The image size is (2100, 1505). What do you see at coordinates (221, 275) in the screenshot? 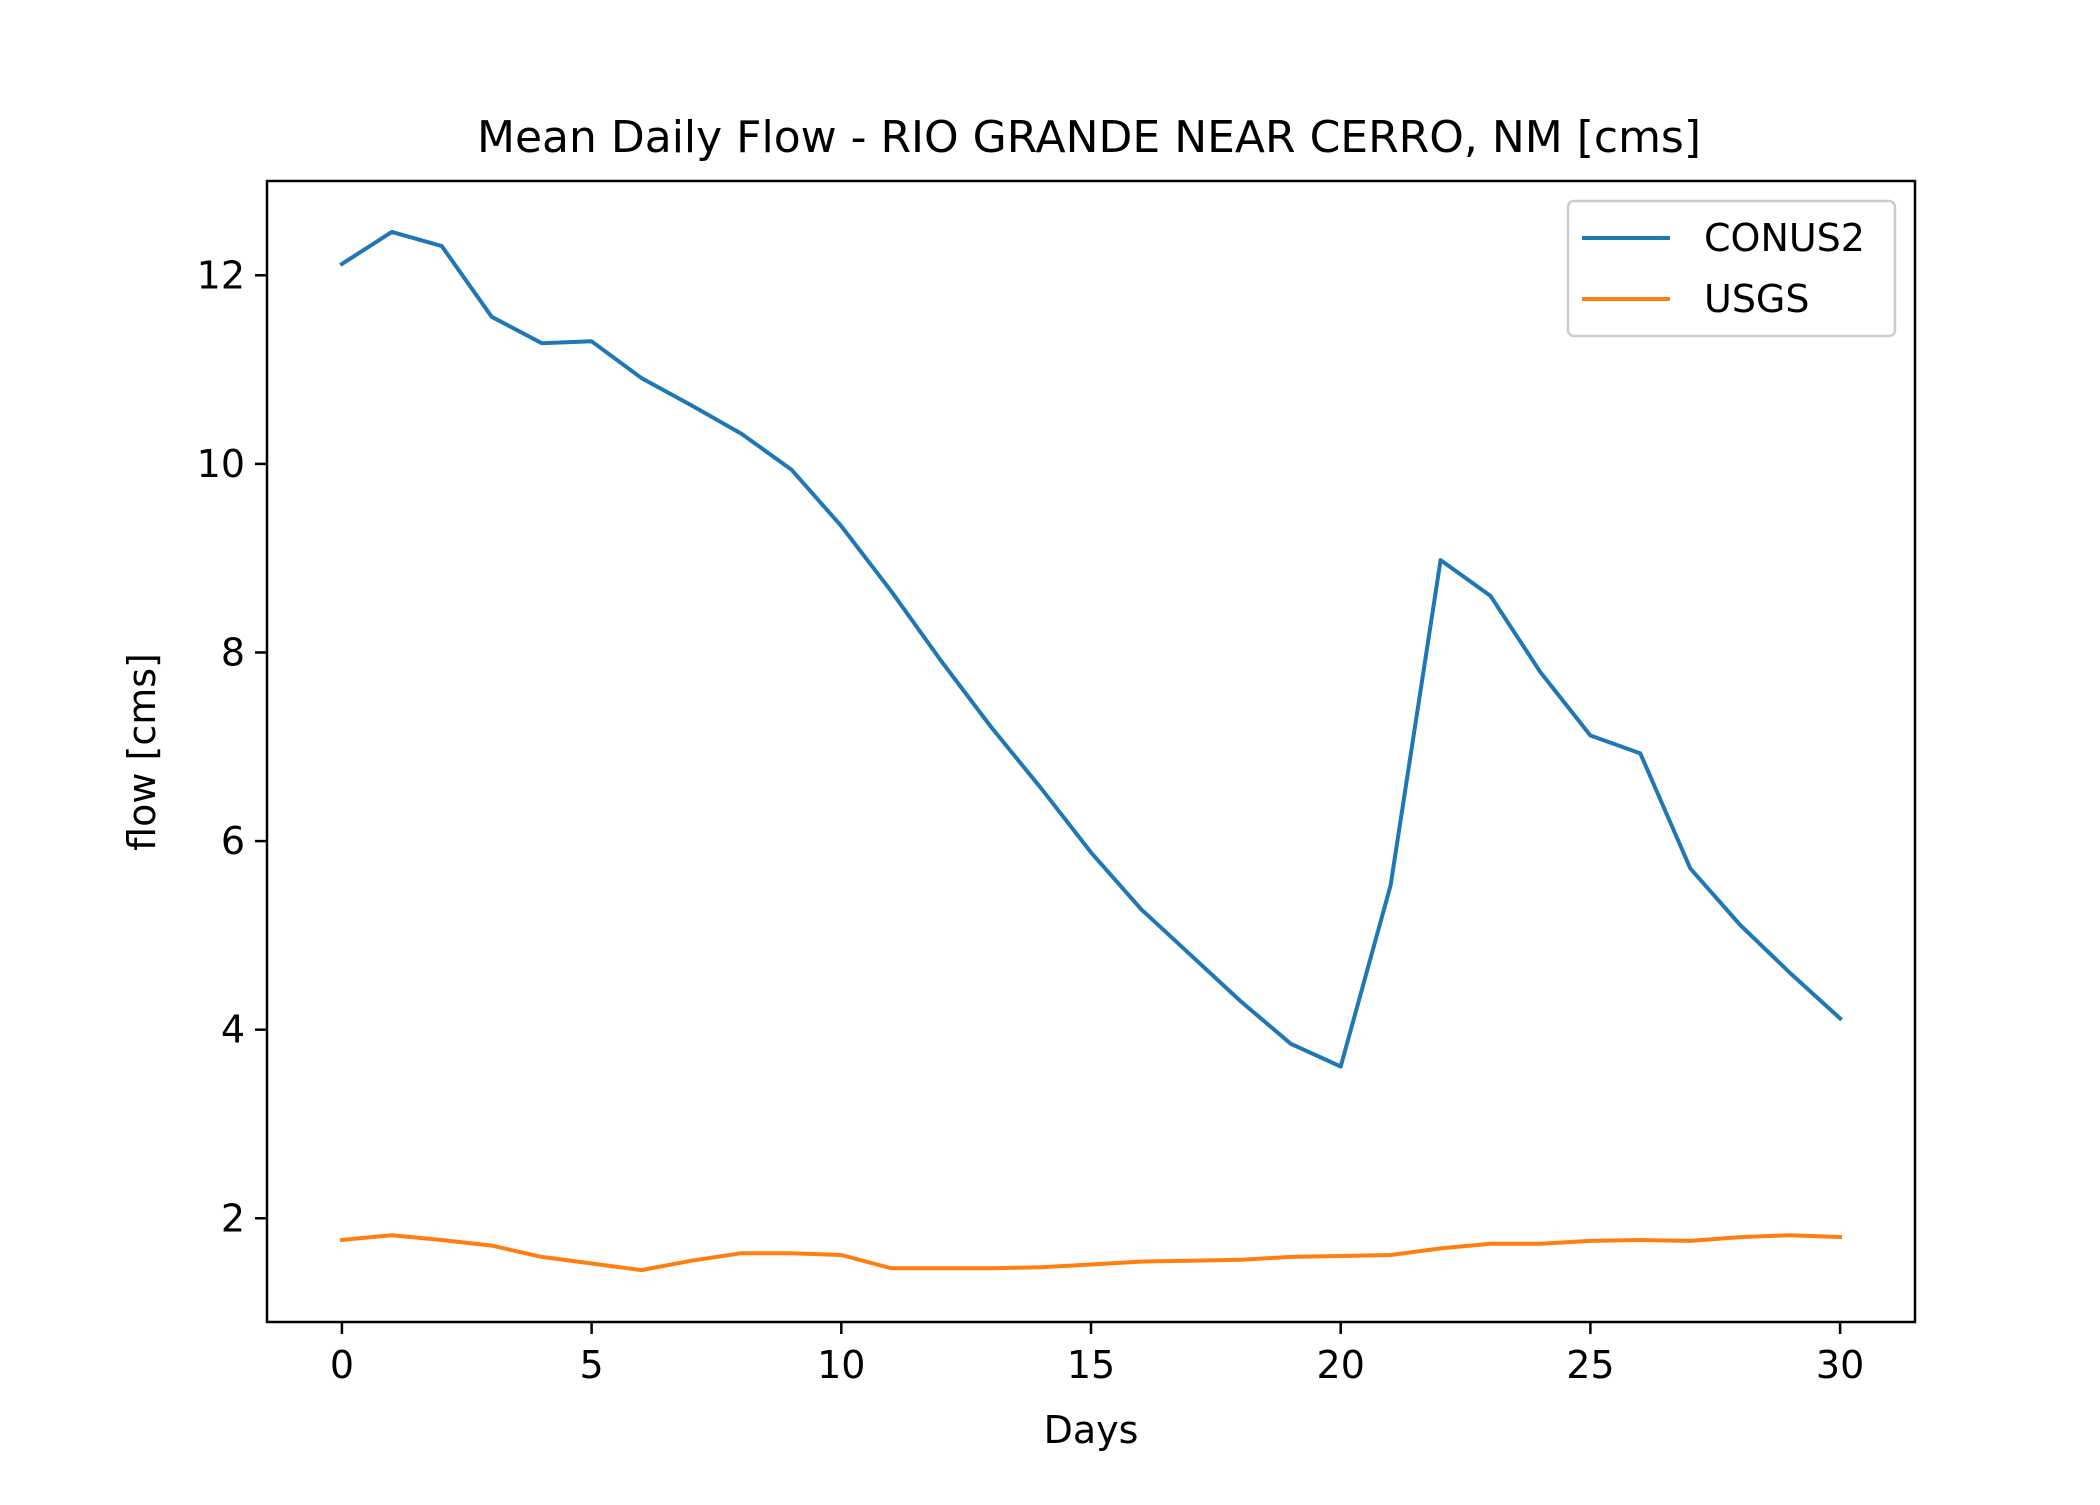
I see `y-tick-label: 12` at bounding box center [221, 275].